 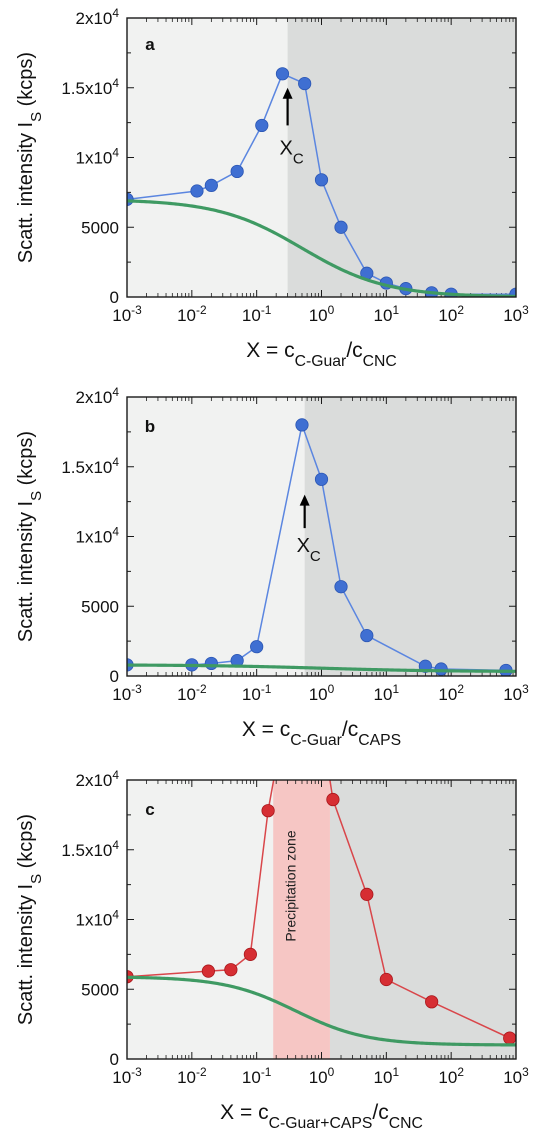 What do you see at coordinates (395, 1072) in the screenshot?
I see `x-tick-exp: 1` at bounding box center [395, 1072].